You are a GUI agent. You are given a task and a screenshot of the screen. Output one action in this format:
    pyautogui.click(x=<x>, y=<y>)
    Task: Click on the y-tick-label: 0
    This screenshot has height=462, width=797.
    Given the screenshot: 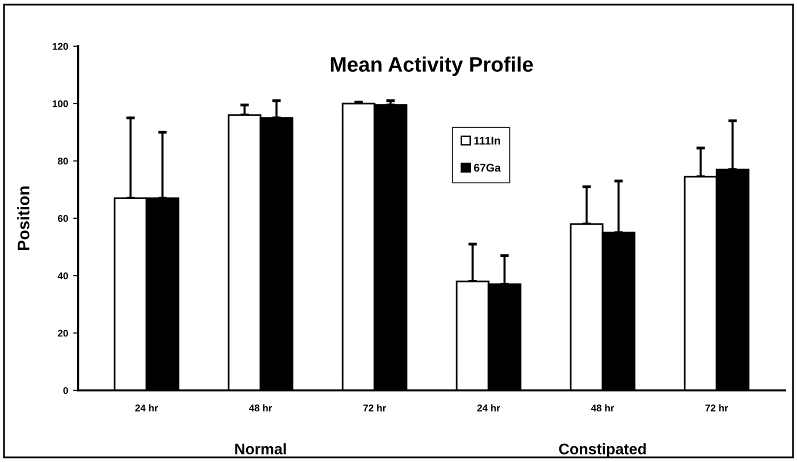 What is the action you would take?
    pyautogui.click(x=65, y=390)
    